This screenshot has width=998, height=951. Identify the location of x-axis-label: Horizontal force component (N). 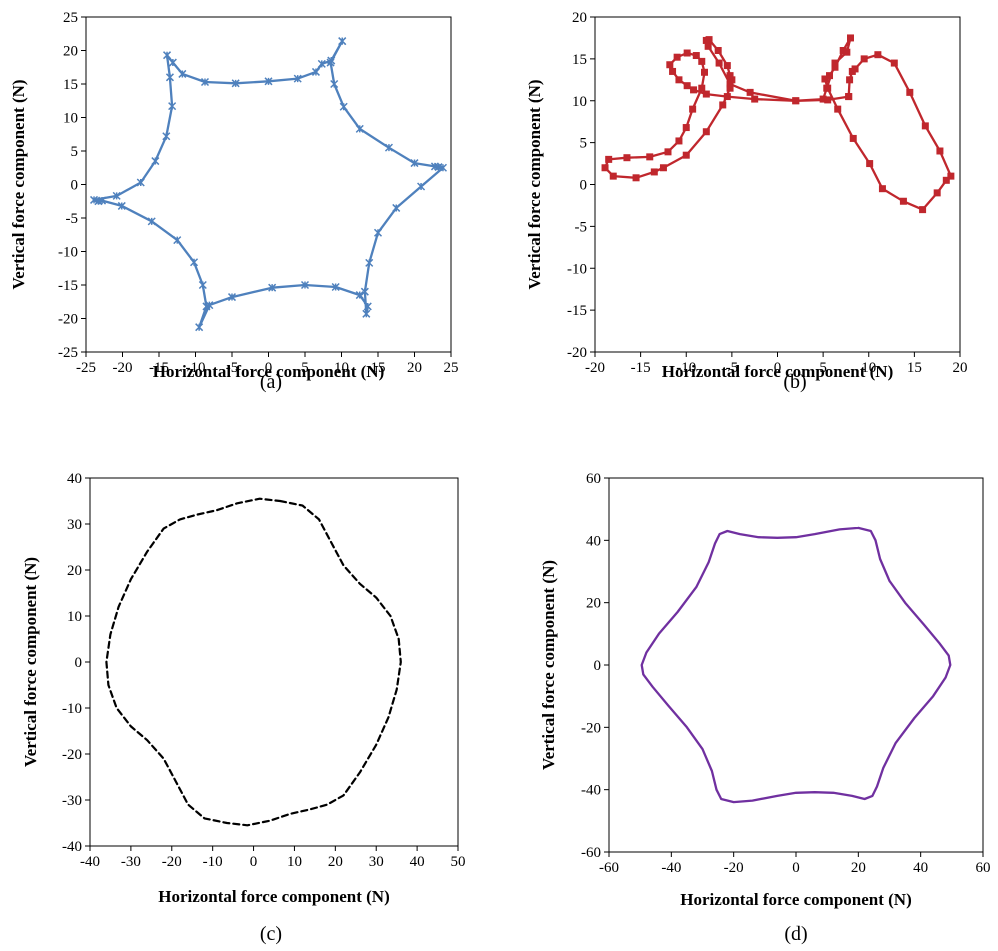
(778, 371).